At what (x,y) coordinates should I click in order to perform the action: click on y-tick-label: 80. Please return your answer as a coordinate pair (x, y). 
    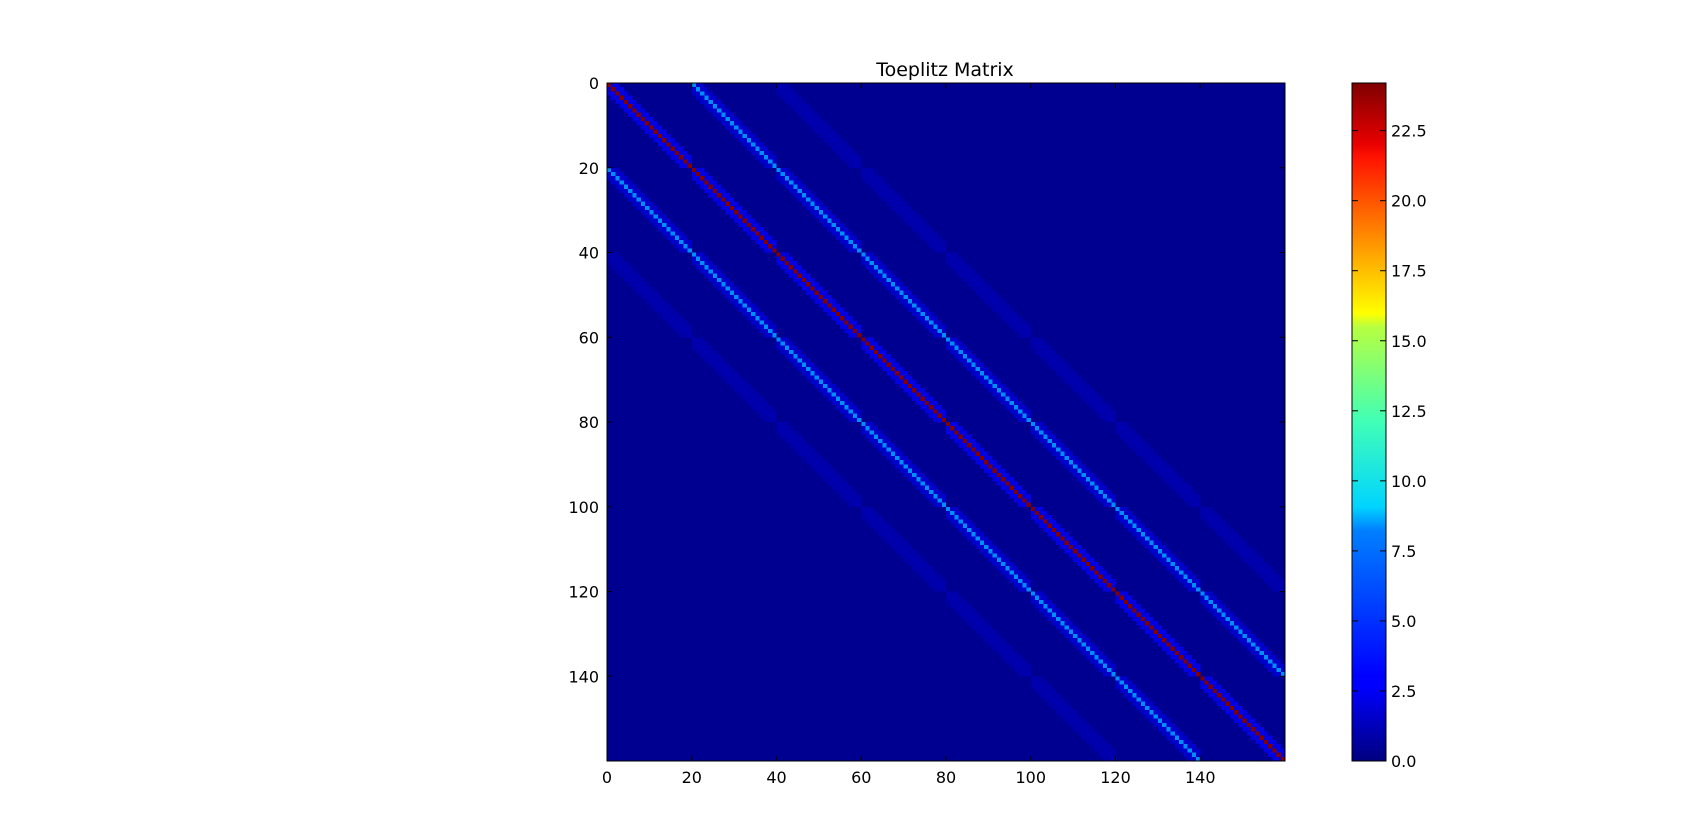
    Looking at the image, I should click on (589, 422).